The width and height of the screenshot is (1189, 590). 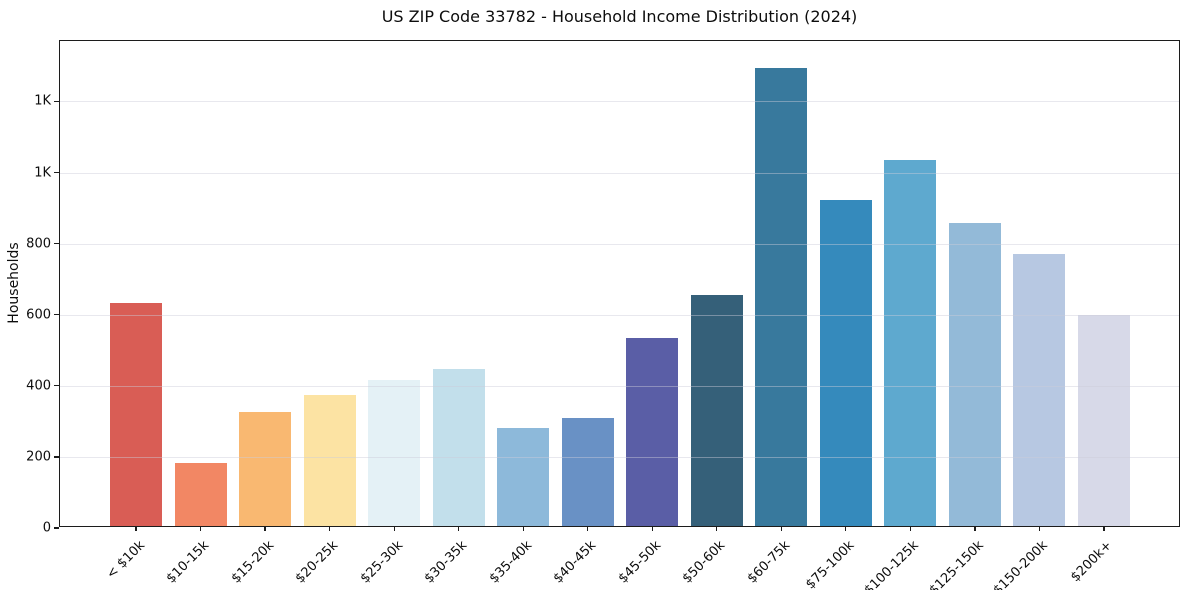 I want to click on bar-20-25k, so click(x=329, y=460).